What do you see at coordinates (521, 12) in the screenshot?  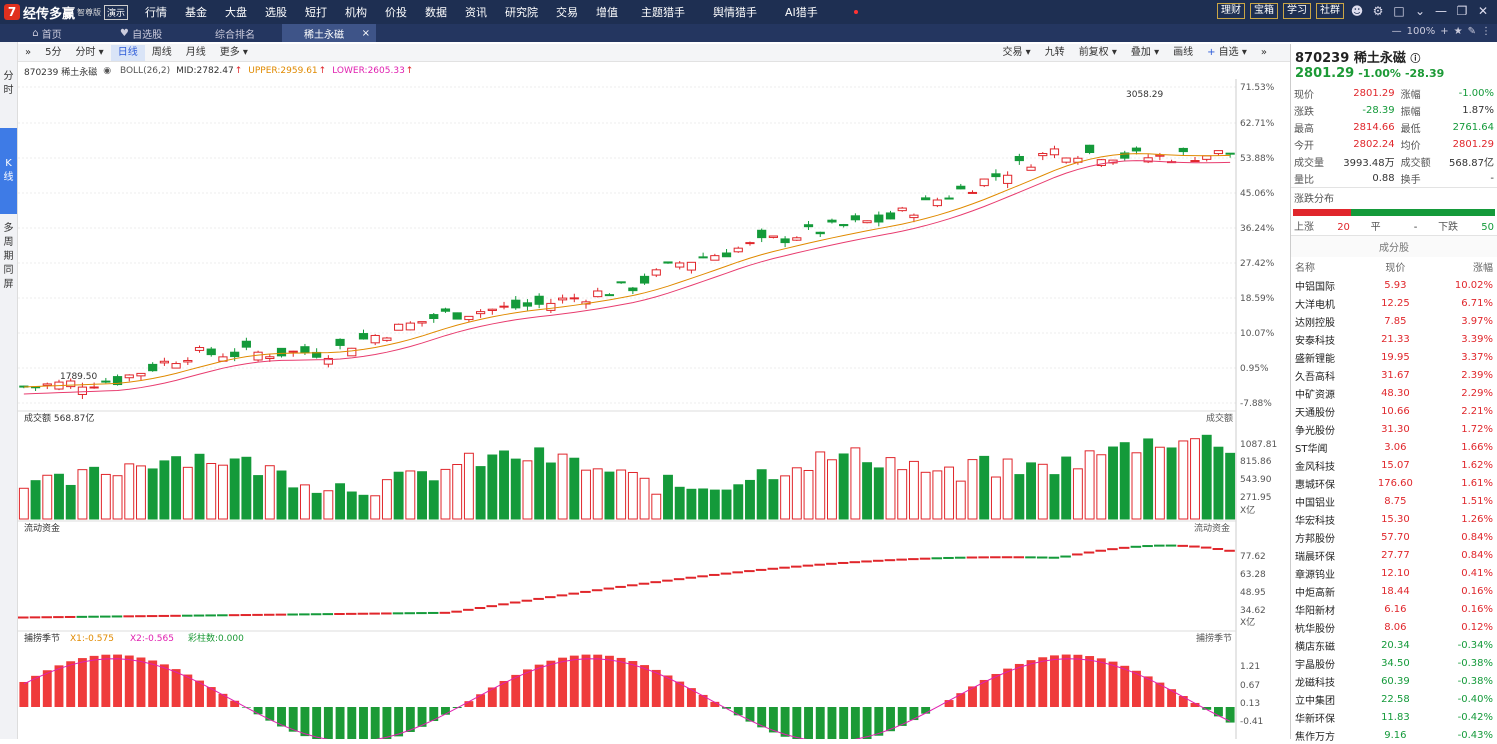 I see `menu-item-9: 研究院` at bounding box center [521, 12].